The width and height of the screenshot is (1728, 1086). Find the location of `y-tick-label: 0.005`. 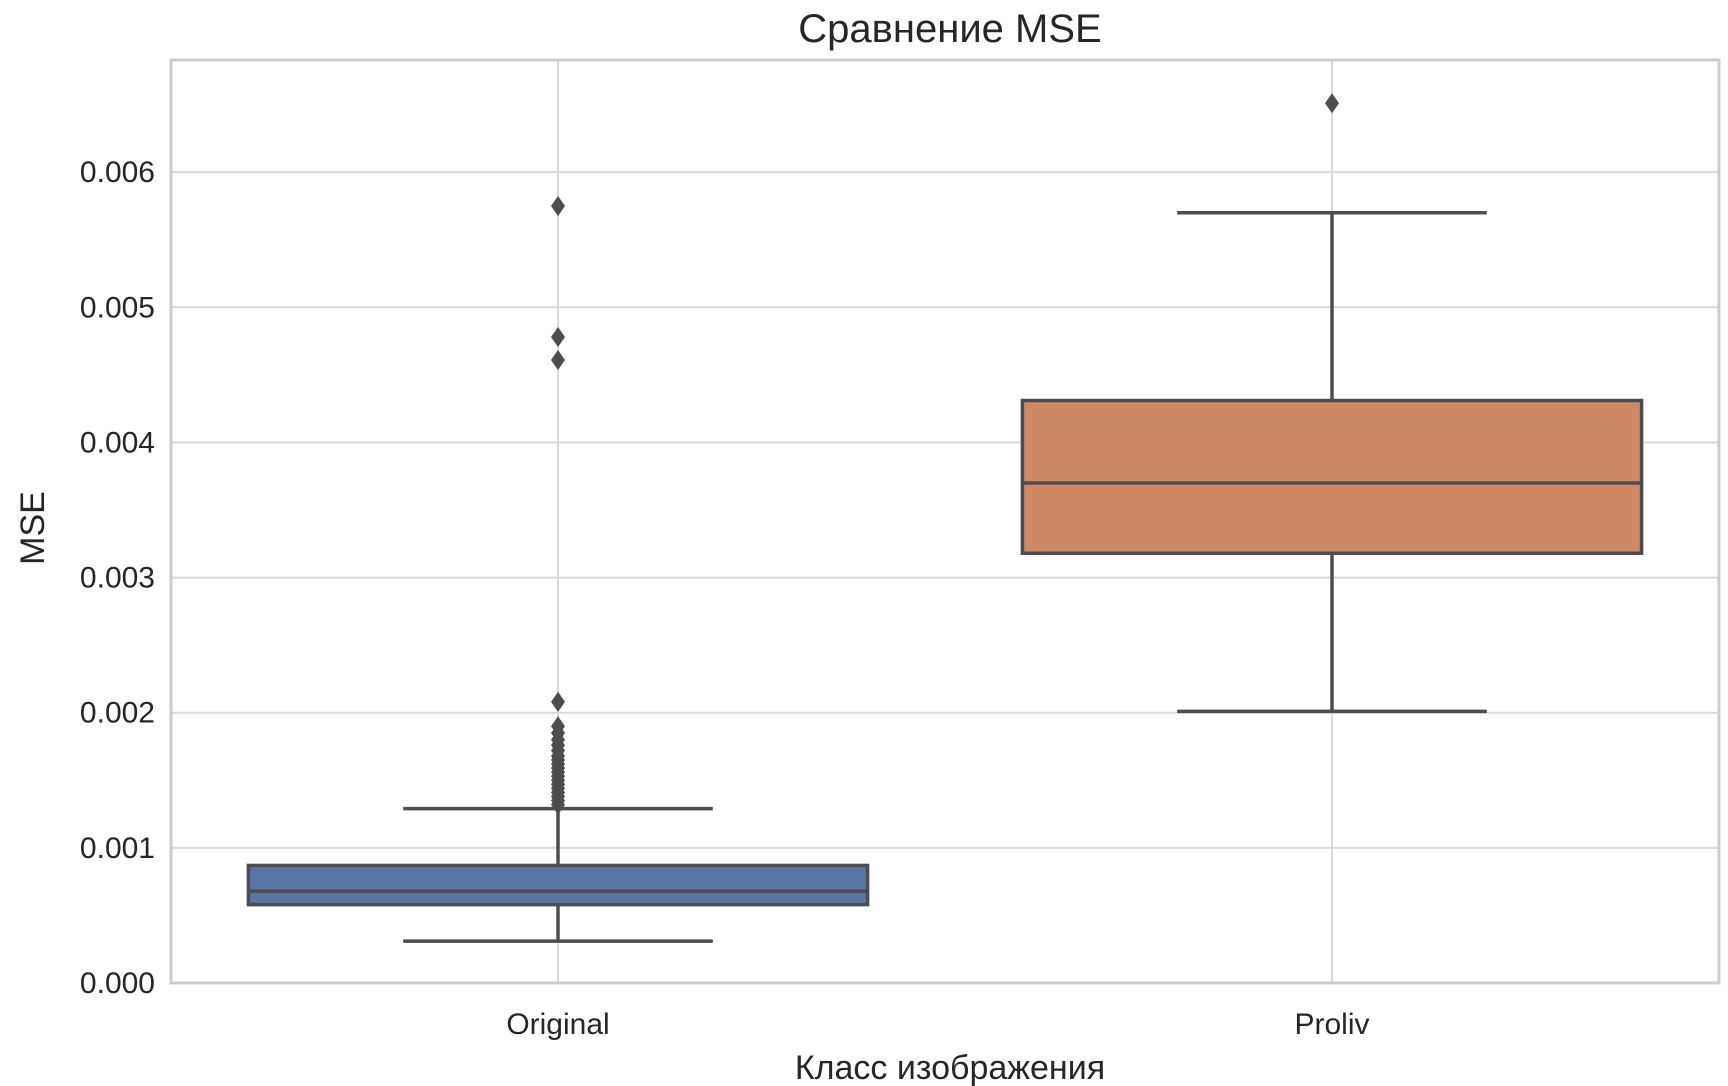

y-tick-label: 0.005 is located at coordinates (117, 307).